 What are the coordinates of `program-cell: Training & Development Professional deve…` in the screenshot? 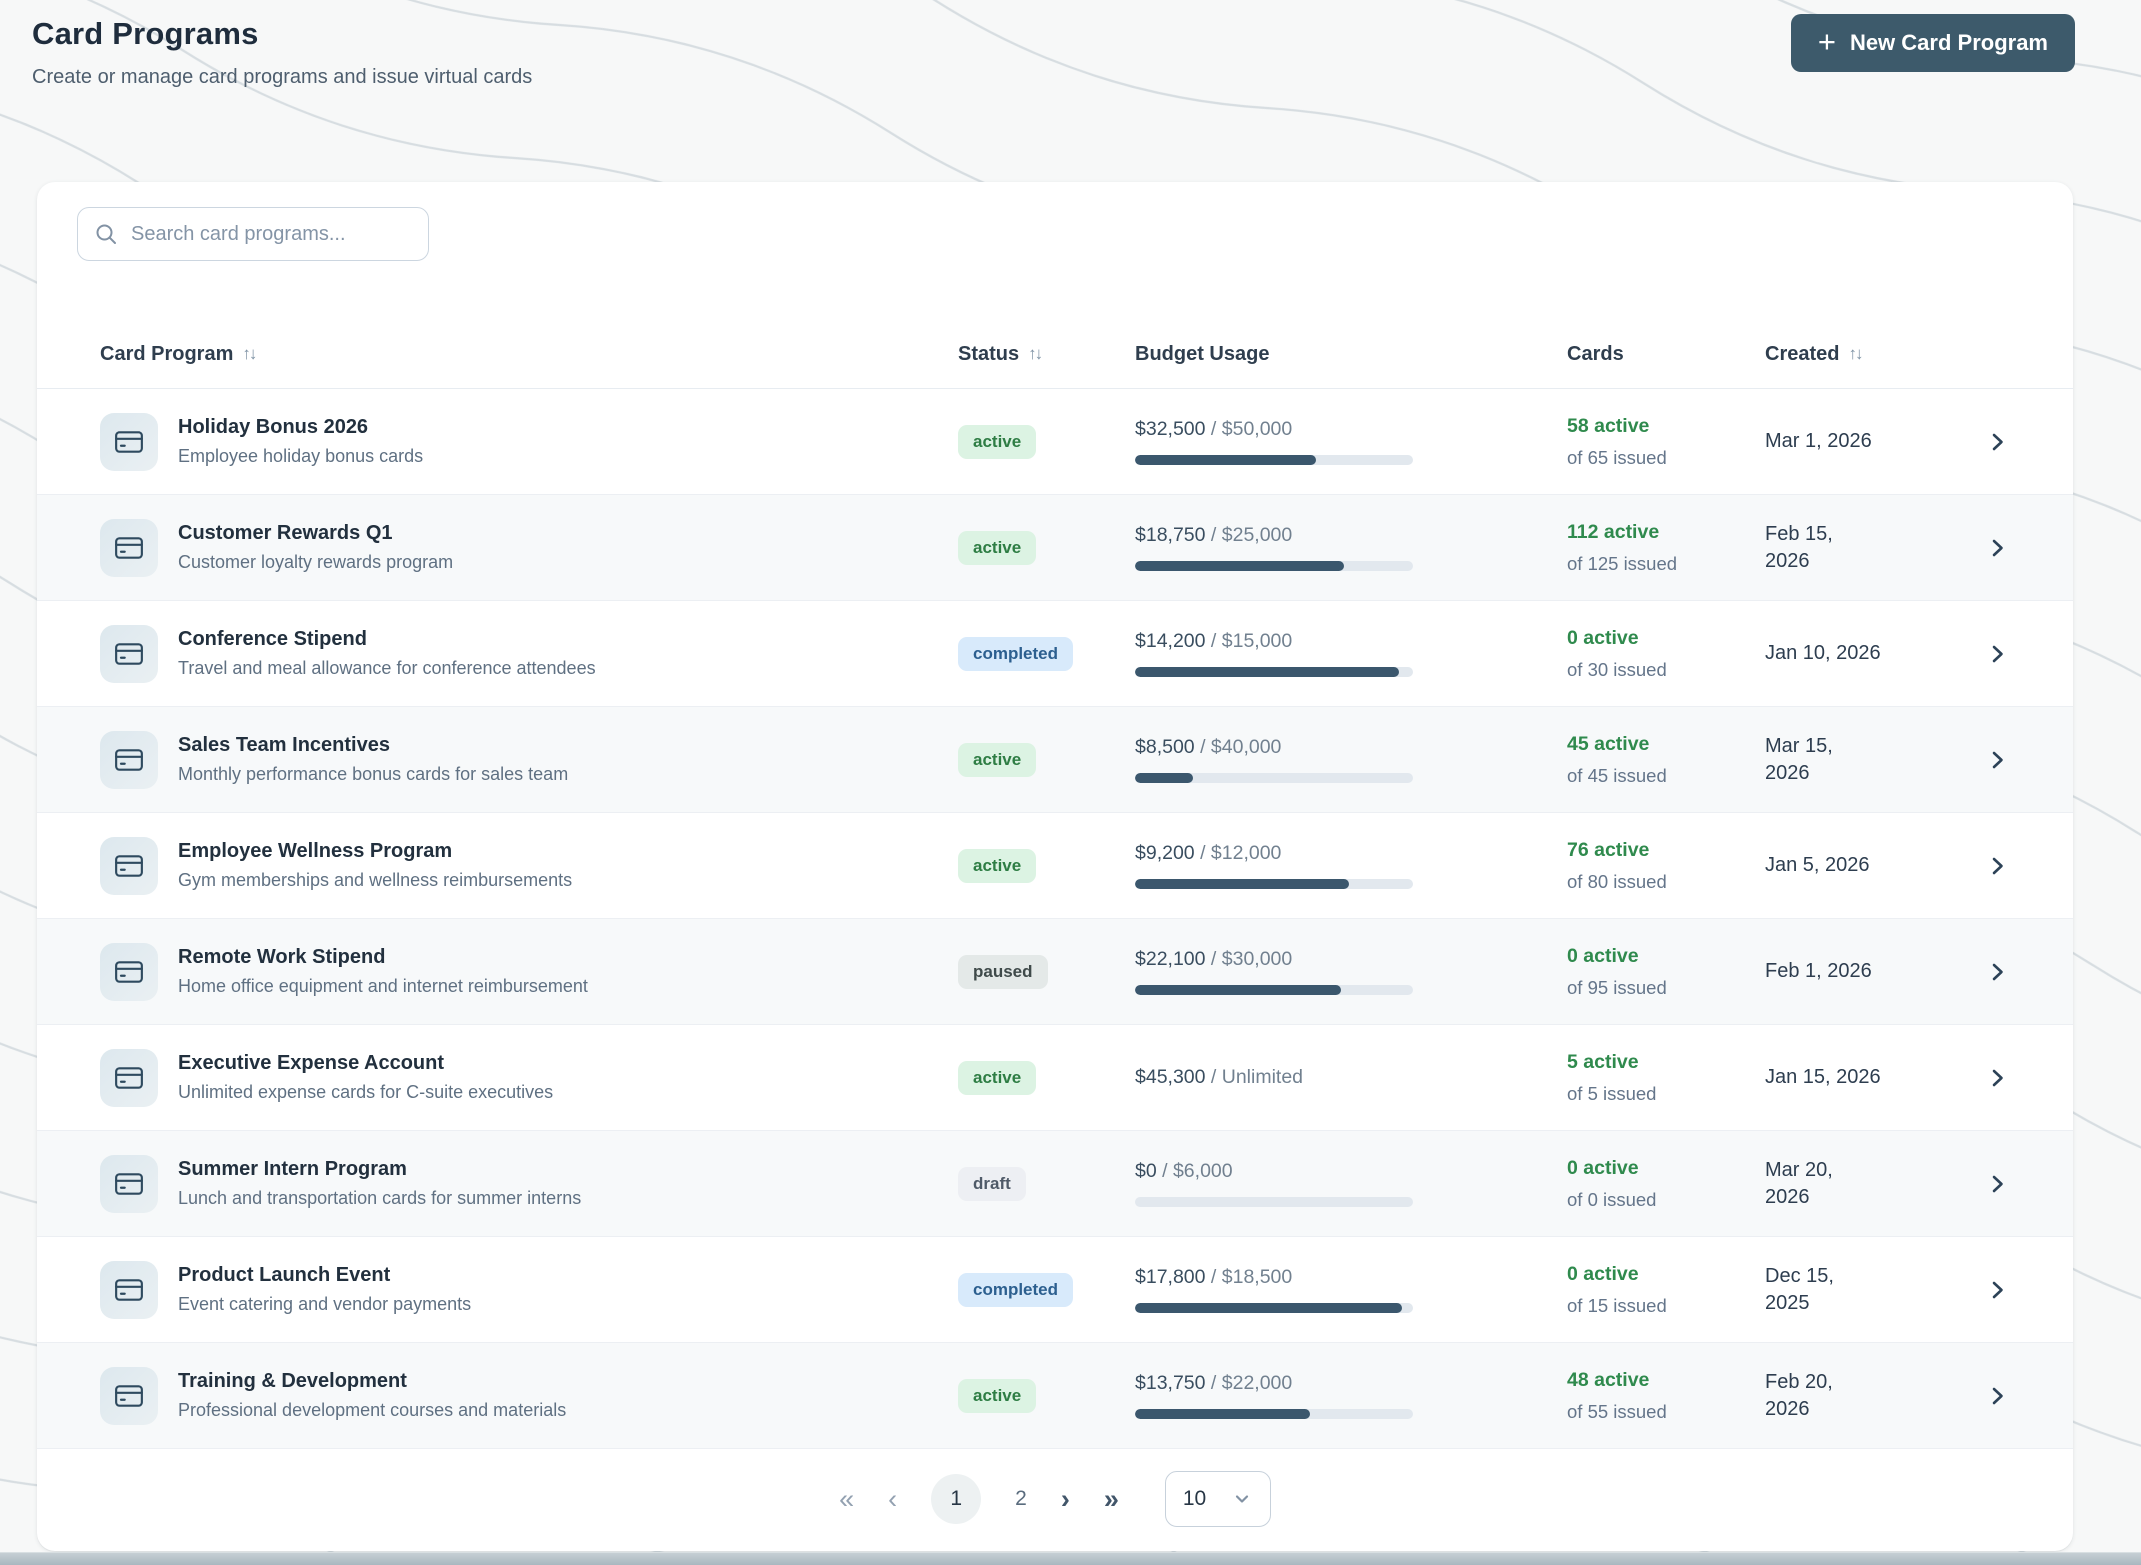 It's located at (529, 1395).